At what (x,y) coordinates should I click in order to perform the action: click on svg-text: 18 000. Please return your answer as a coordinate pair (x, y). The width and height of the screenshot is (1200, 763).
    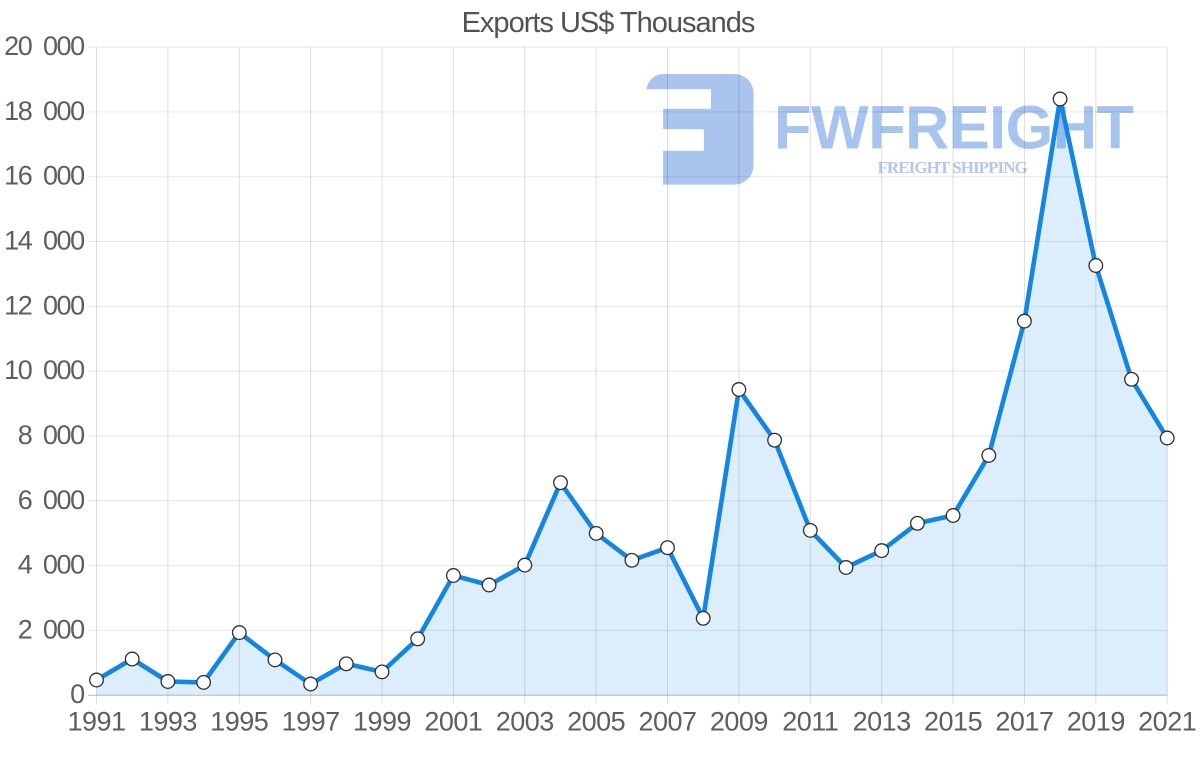
    Looking at the image, I should click on (44, 111).